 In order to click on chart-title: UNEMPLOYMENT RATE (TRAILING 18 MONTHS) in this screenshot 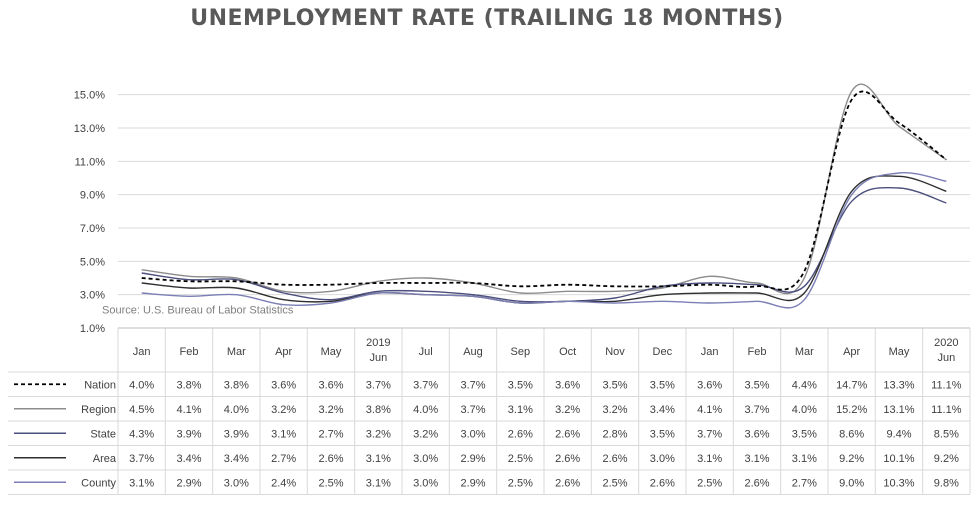, I will do `click(487, 18)`.